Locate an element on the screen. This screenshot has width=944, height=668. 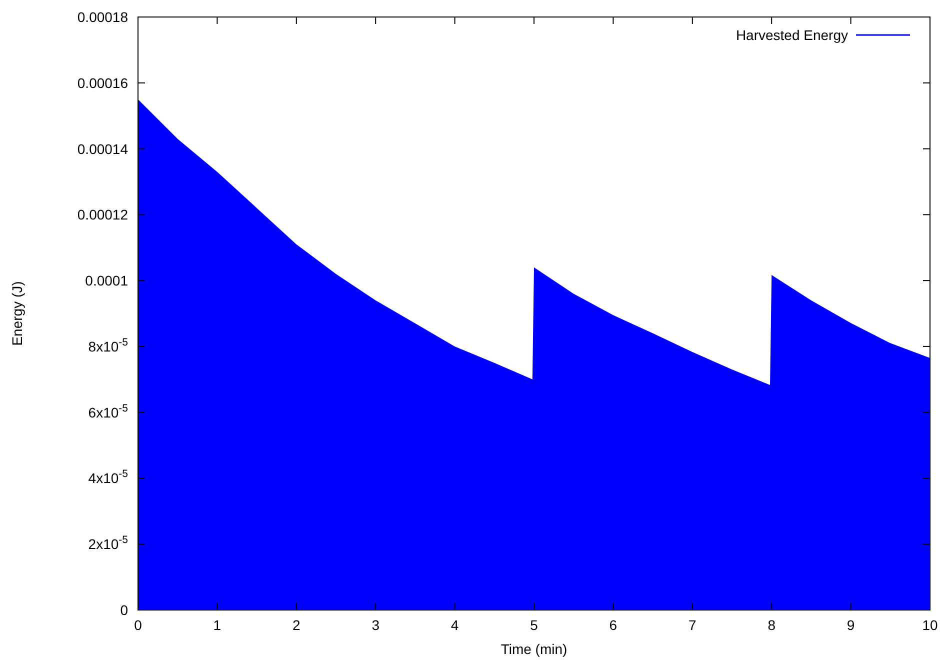
x-tick-label: 3 is located at coordinates (376, 625).